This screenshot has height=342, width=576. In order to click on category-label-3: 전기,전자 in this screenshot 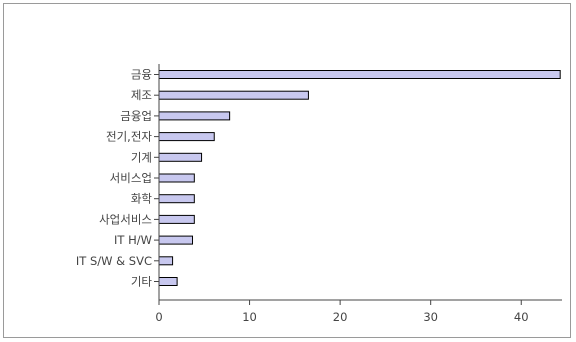, I will do `click(129, 137)`.